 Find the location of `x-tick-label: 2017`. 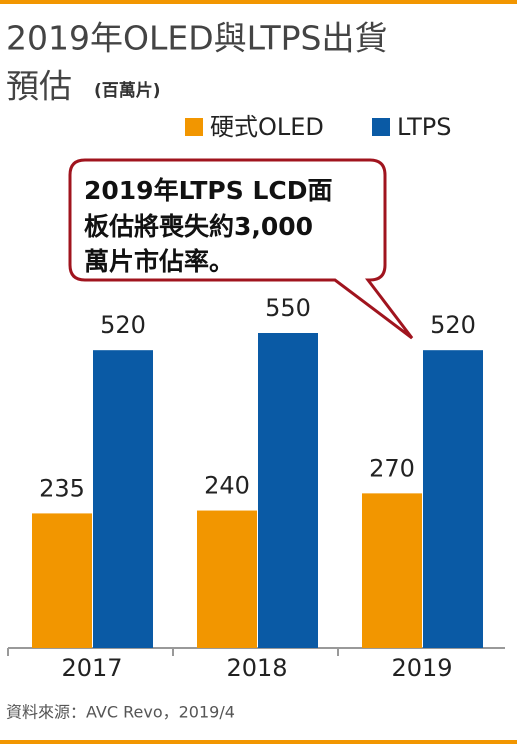

x-tick-label: 2017 is located at coordinates (91, 668).